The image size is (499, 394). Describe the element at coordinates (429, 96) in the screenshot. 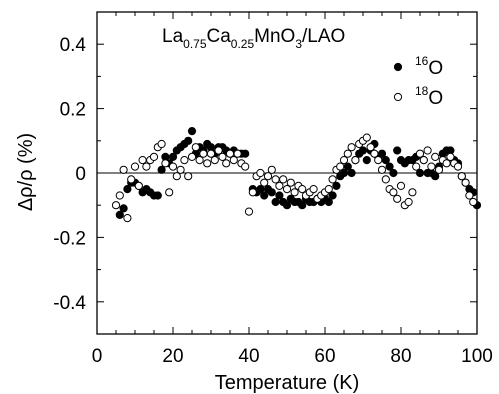

I see `legend-label: 18O` at that location.